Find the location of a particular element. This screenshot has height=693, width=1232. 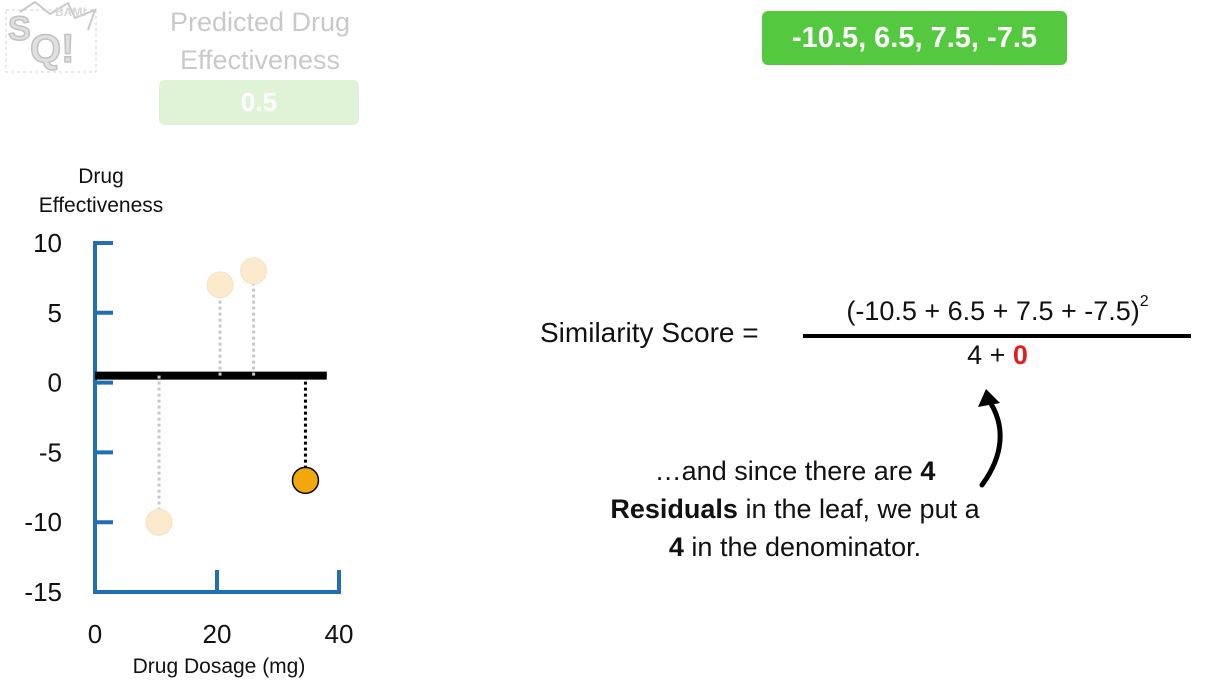

statquest-logo: S Q! BAM! is located at coordinates (51, 36).